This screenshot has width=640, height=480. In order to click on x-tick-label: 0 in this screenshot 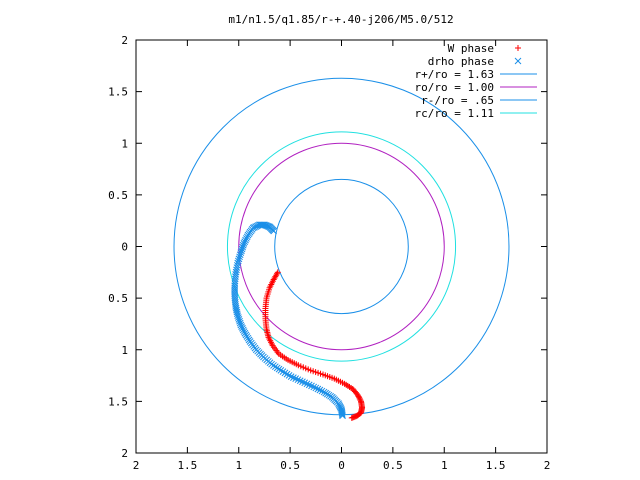, I will do `click(341, 465)`.